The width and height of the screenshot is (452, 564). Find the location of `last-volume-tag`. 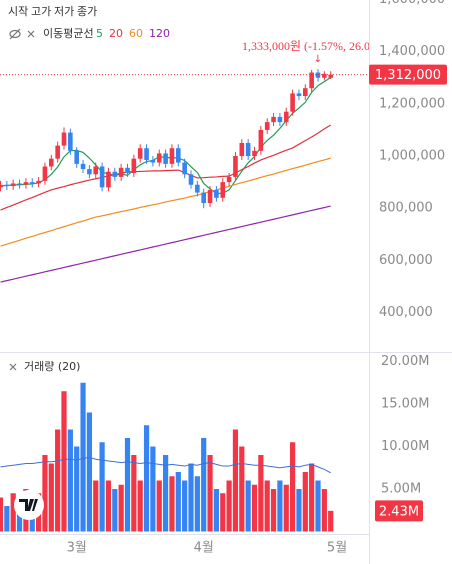

last-volume-tag is located at coordinates (399, 511).